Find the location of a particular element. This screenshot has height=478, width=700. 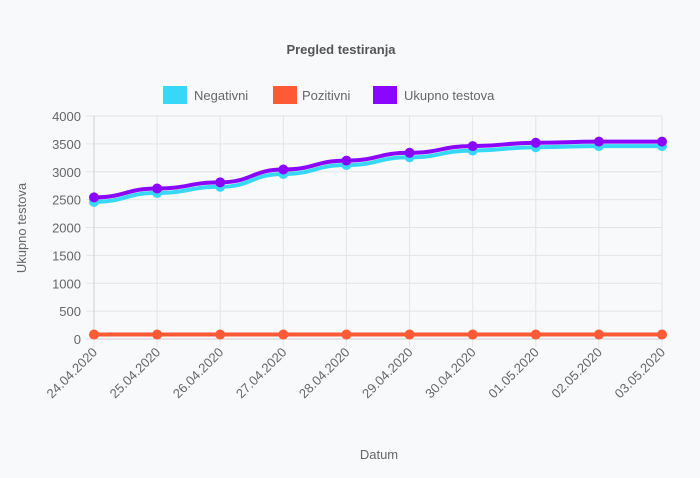

chart-title: Pregled testiranja is located at coordinates (341, 49).